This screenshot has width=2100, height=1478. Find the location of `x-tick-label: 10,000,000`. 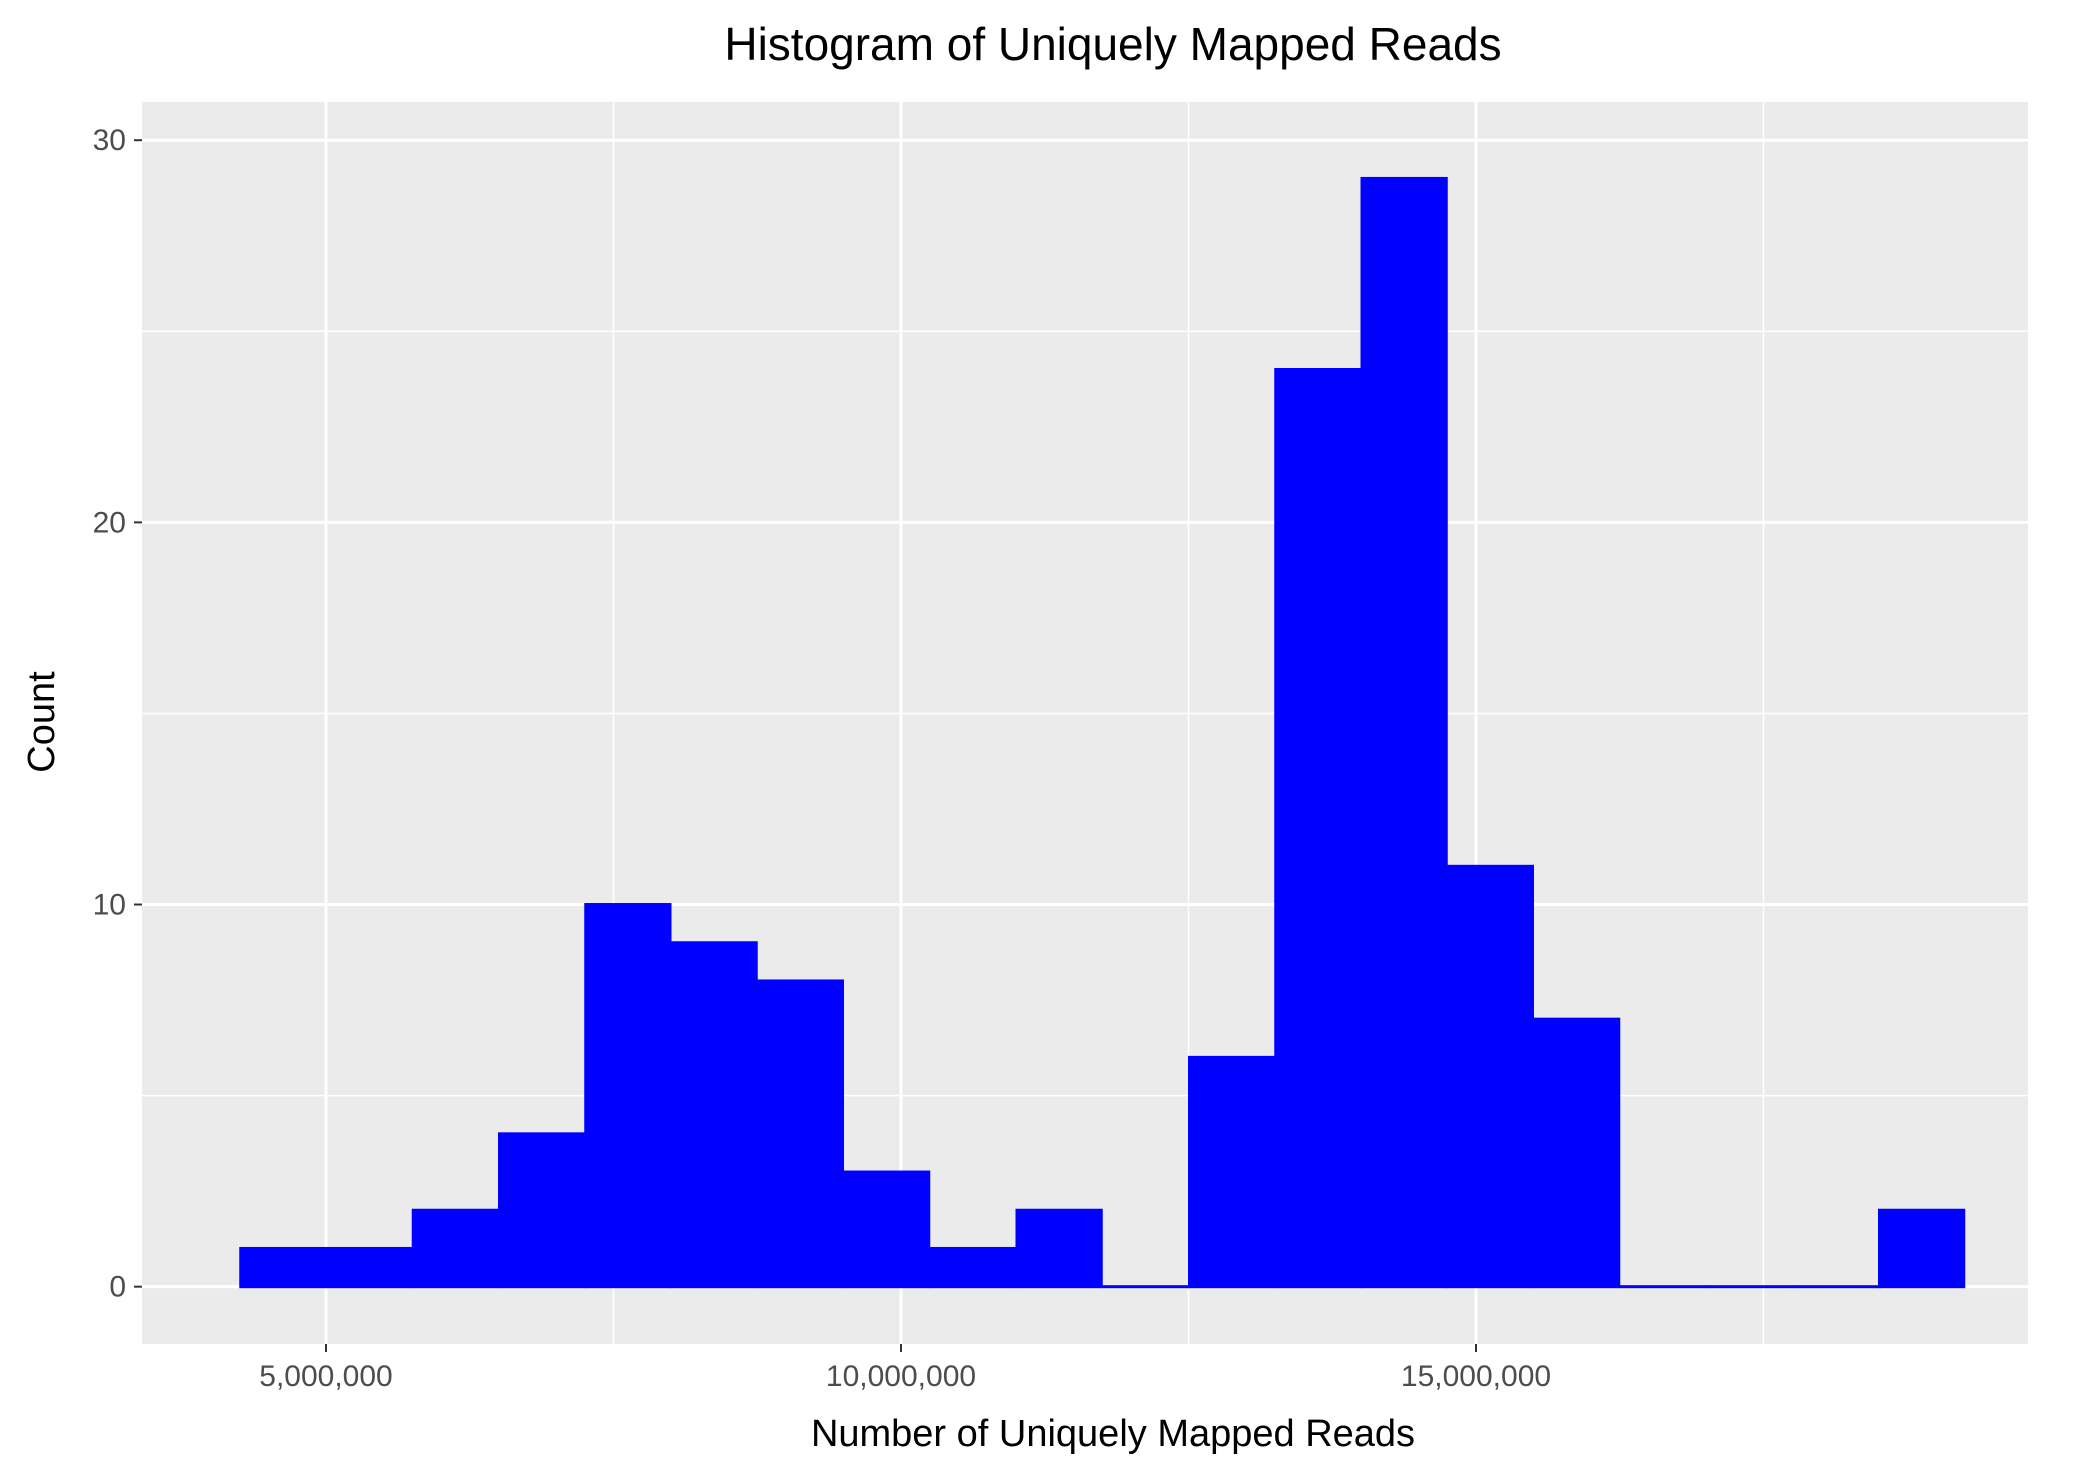

x-tick-label: 10,000,000 is located at coordinates (901, 1376).